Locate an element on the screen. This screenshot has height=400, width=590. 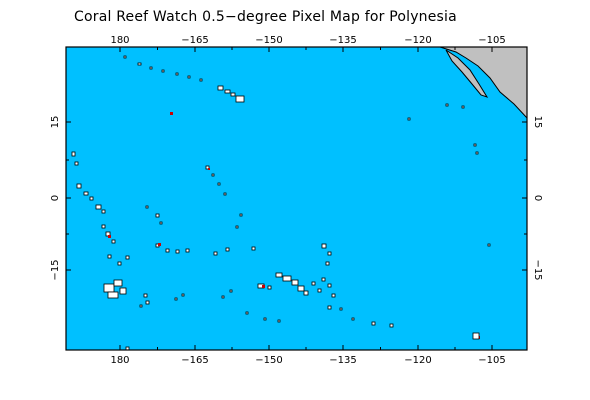
lon-label-bottom: −135 is located at coordinates (342, 360).